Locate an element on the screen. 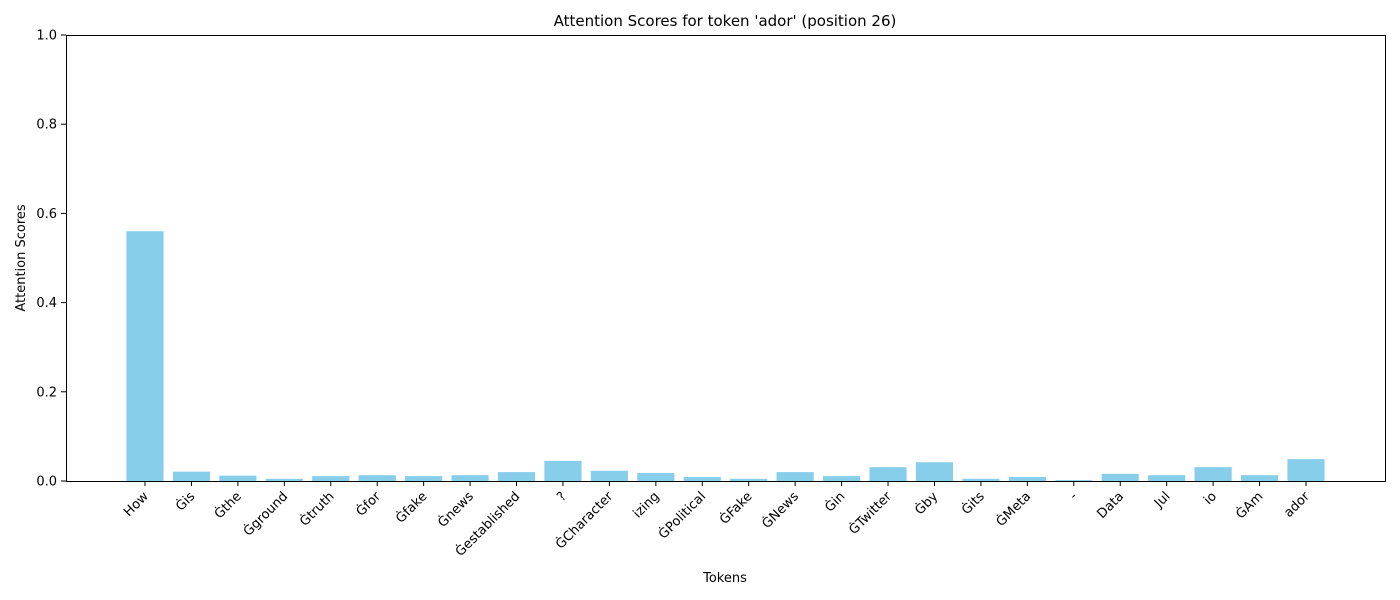  y-tick-label: 1.0 is located at coordinates (46, 36).